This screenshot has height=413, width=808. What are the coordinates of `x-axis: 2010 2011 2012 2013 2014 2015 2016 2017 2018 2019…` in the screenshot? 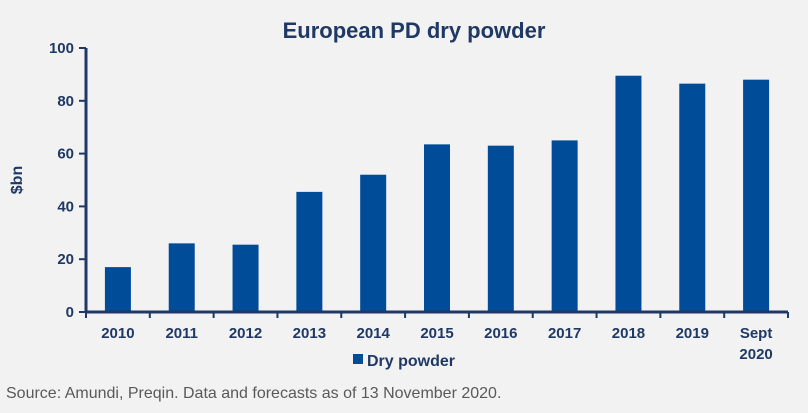 It's located at (437, 337).